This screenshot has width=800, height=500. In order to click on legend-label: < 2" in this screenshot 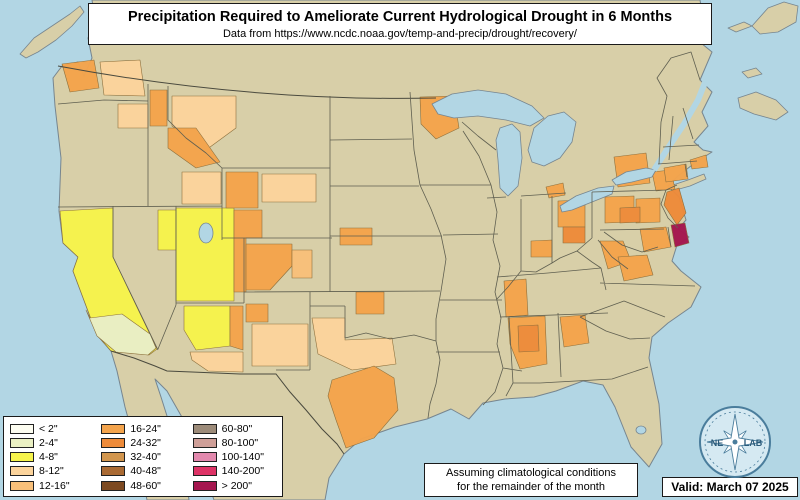, I will do `click(48, 428)`.